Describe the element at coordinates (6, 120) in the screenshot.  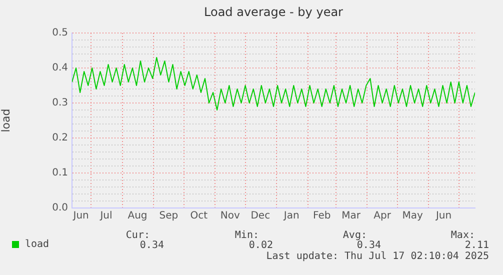
I see `y-axis-title: load` at that location.